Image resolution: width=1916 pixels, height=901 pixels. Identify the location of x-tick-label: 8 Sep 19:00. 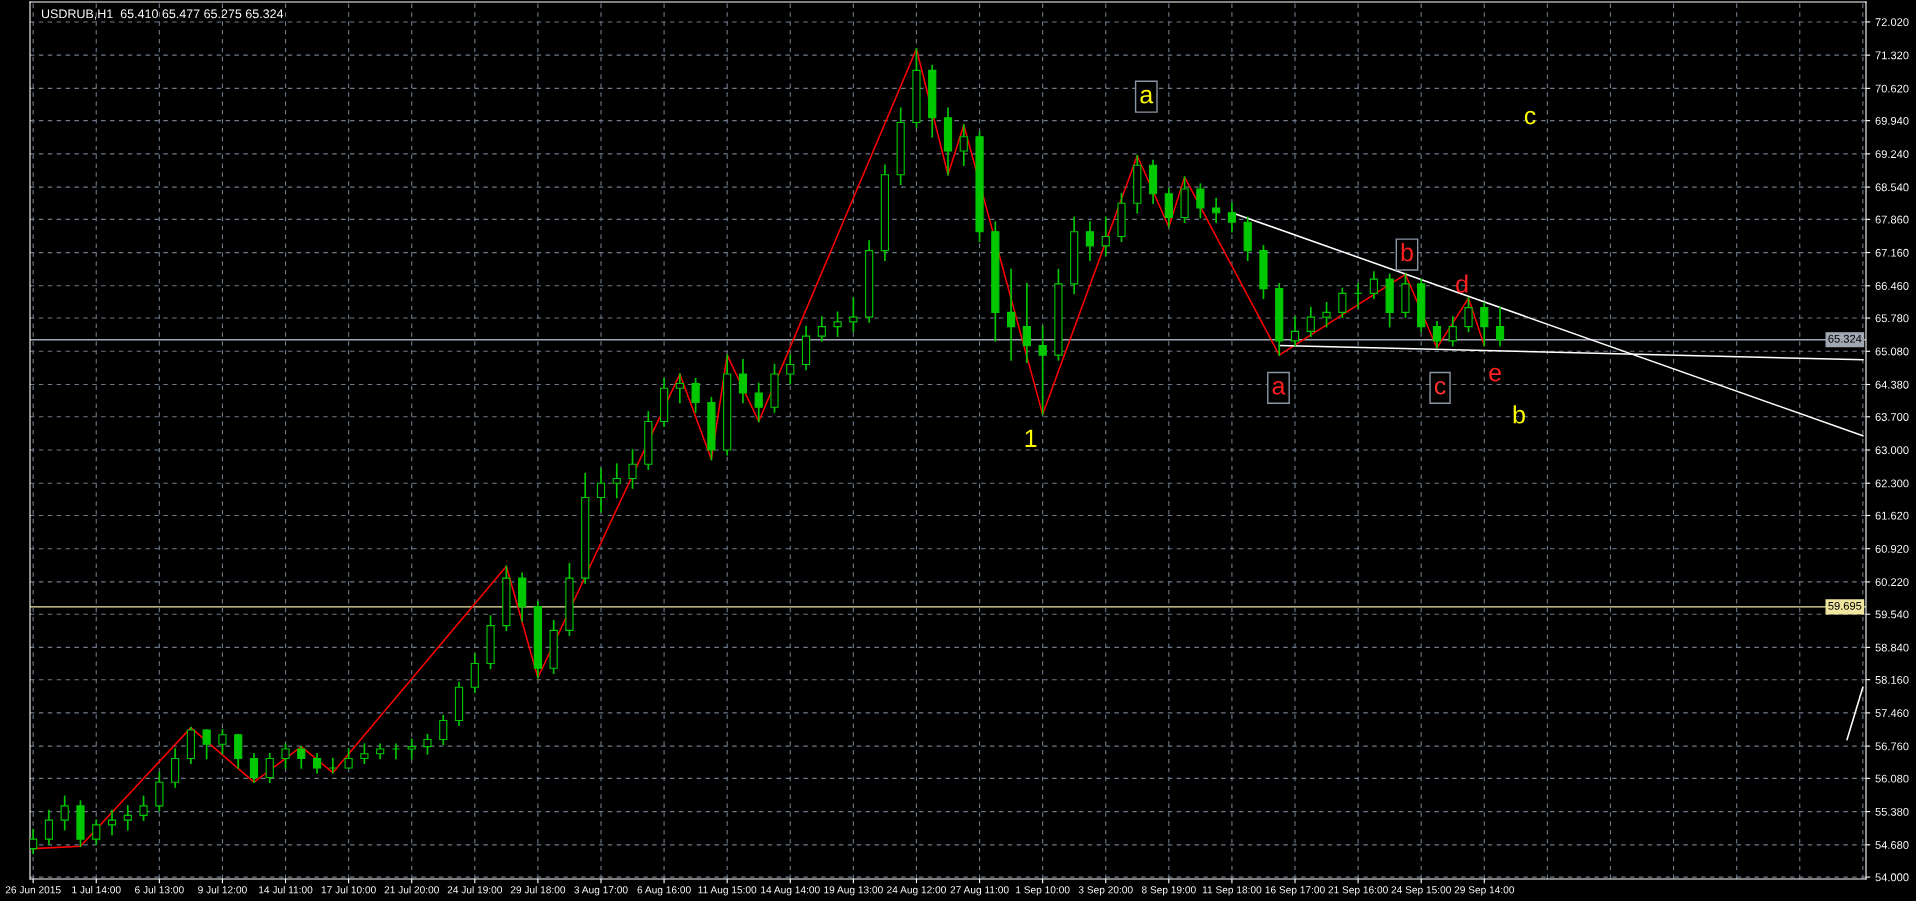
(1168, 891).